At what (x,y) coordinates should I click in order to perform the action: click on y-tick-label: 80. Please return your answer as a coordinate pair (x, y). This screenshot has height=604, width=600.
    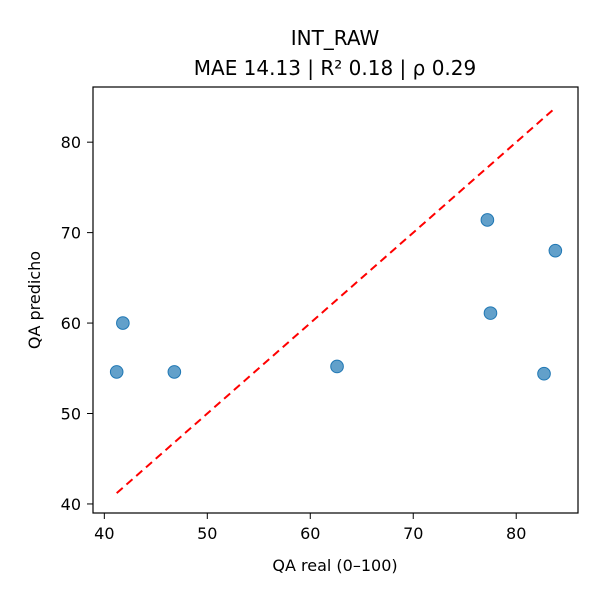
    Looking at the image, I should click on (71, 142).